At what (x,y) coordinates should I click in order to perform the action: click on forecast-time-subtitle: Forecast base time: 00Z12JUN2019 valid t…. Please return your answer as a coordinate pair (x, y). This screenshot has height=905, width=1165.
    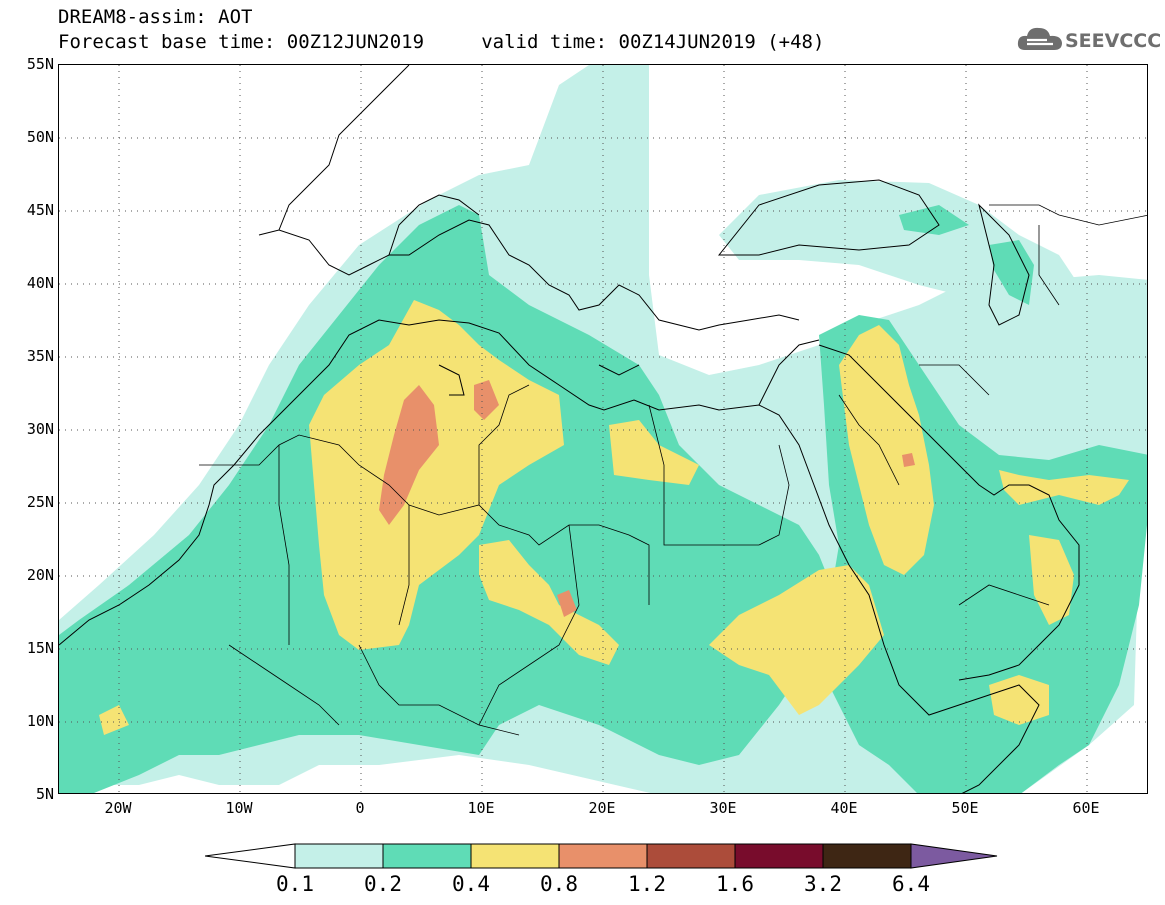
    Looking at the image, I should click on (441, 42).